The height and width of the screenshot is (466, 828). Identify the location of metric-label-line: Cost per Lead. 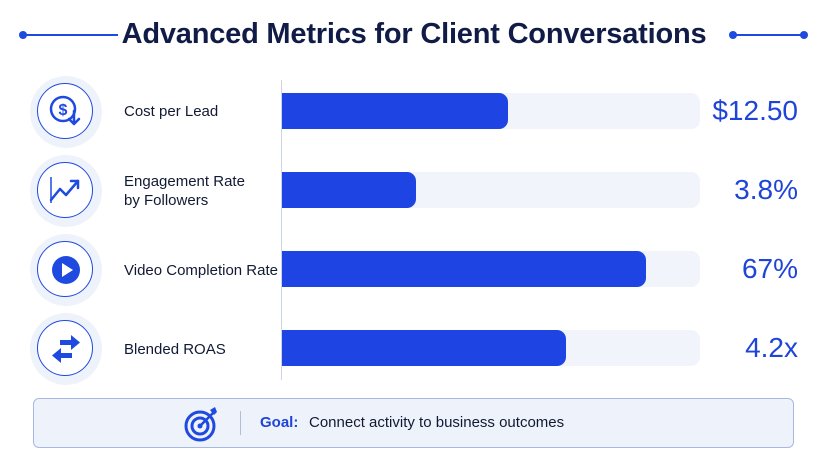
(171, 111).